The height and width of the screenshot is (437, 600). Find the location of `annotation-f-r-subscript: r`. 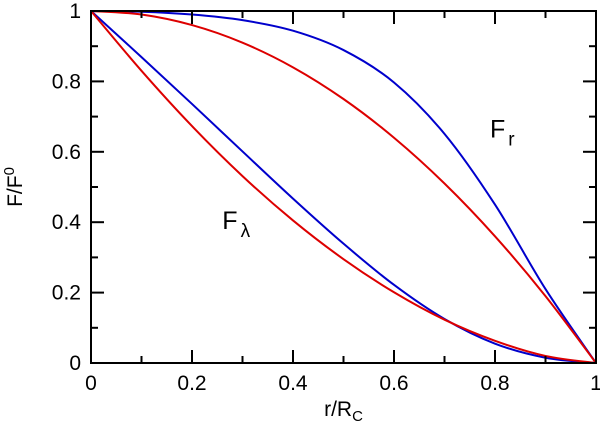

annotation-f-r-subscript: r is located at coordinates (511, 140).